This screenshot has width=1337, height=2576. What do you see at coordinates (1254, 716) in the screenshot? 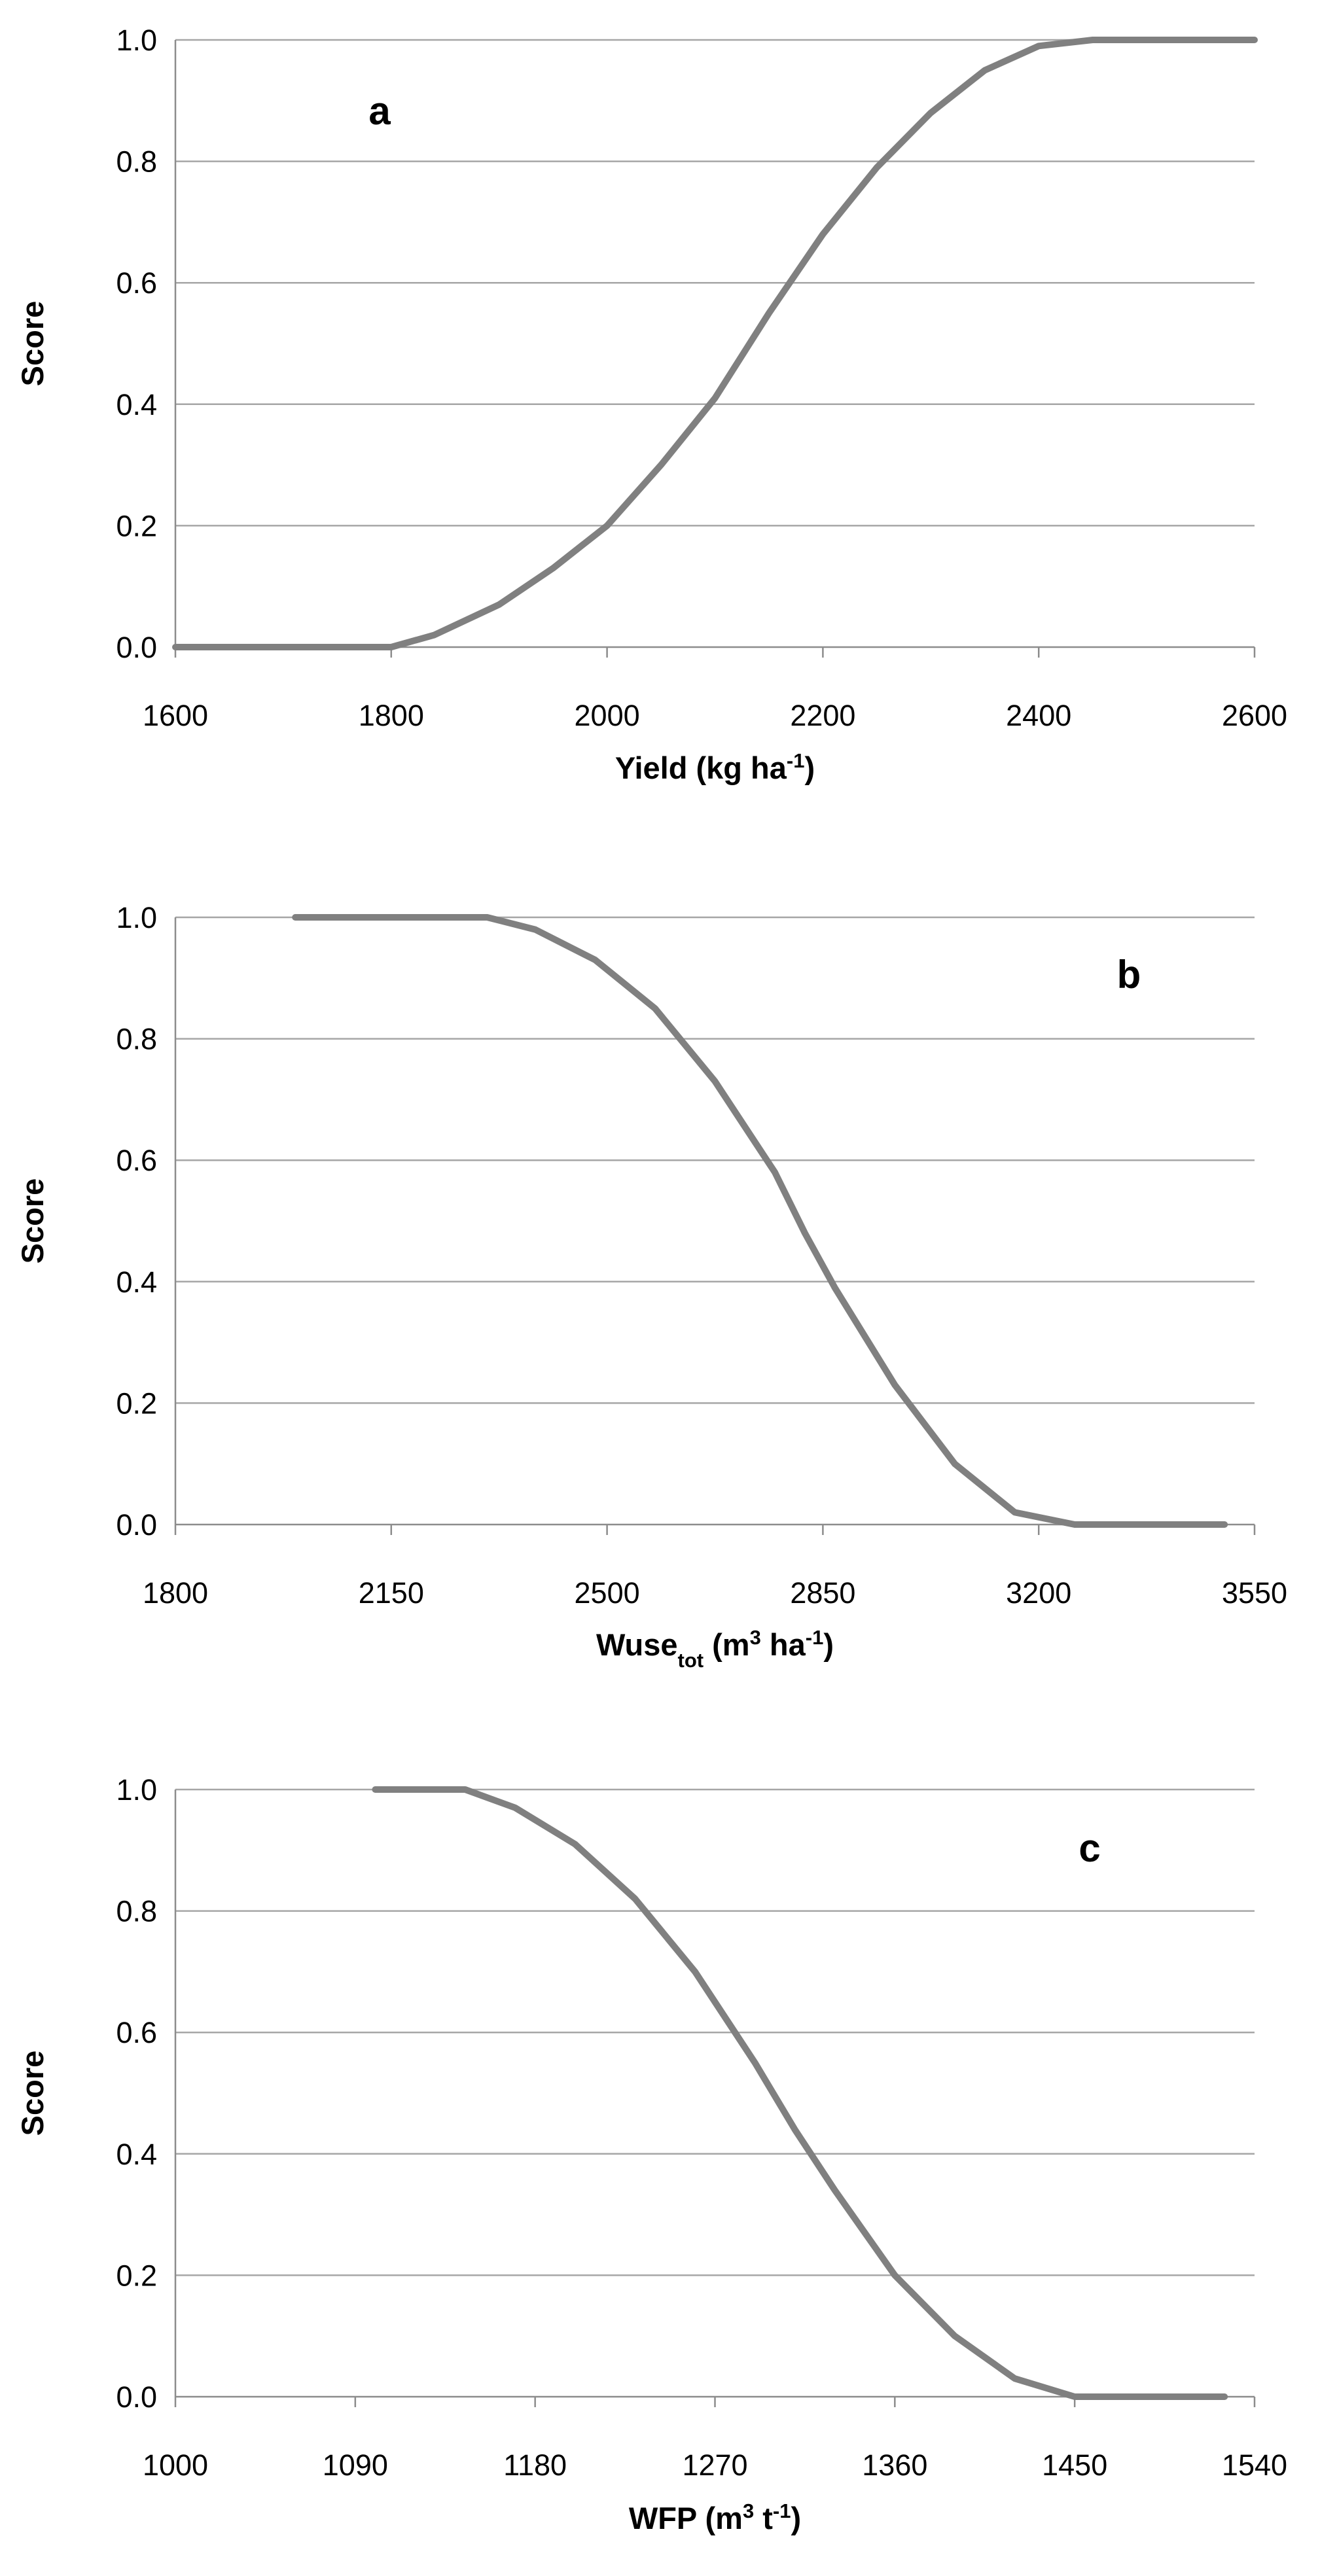
I see `x-tick-label: 2600` at bounding box center [1254, 716].